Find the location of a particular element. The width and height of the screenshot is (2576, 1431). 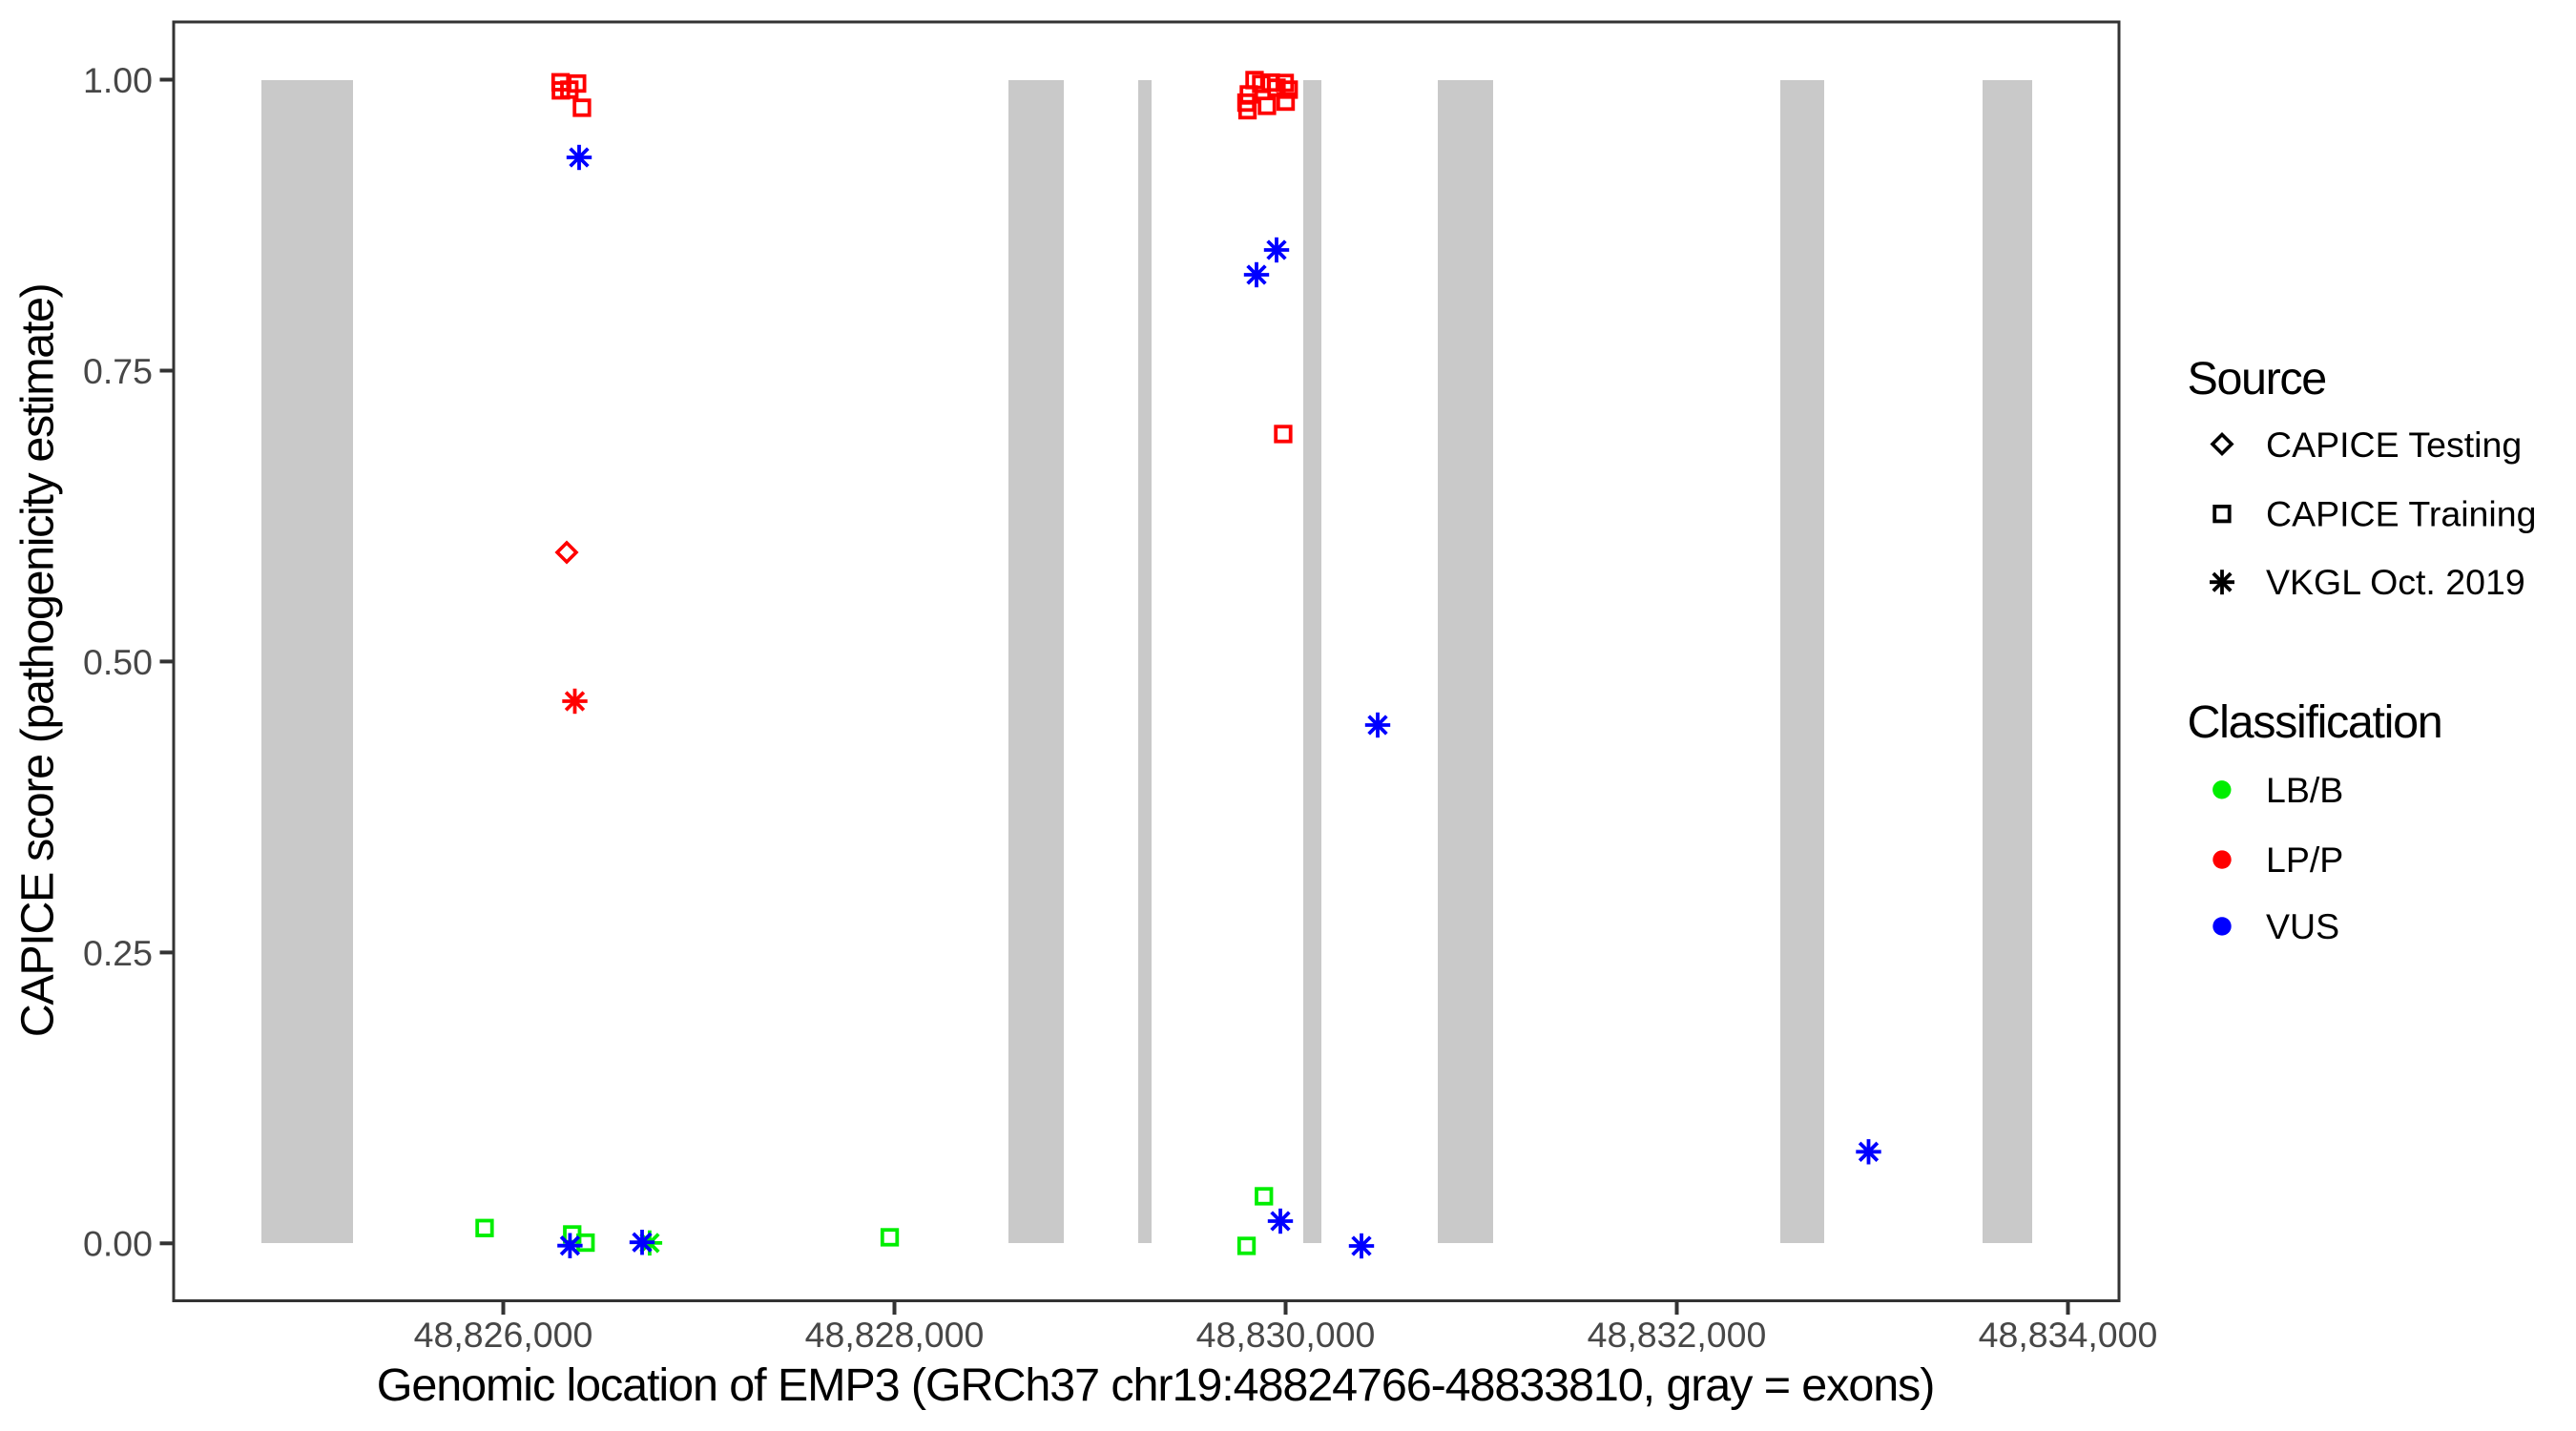

svg-text: 48,832,000 is located at coordinates (1677, 1335).